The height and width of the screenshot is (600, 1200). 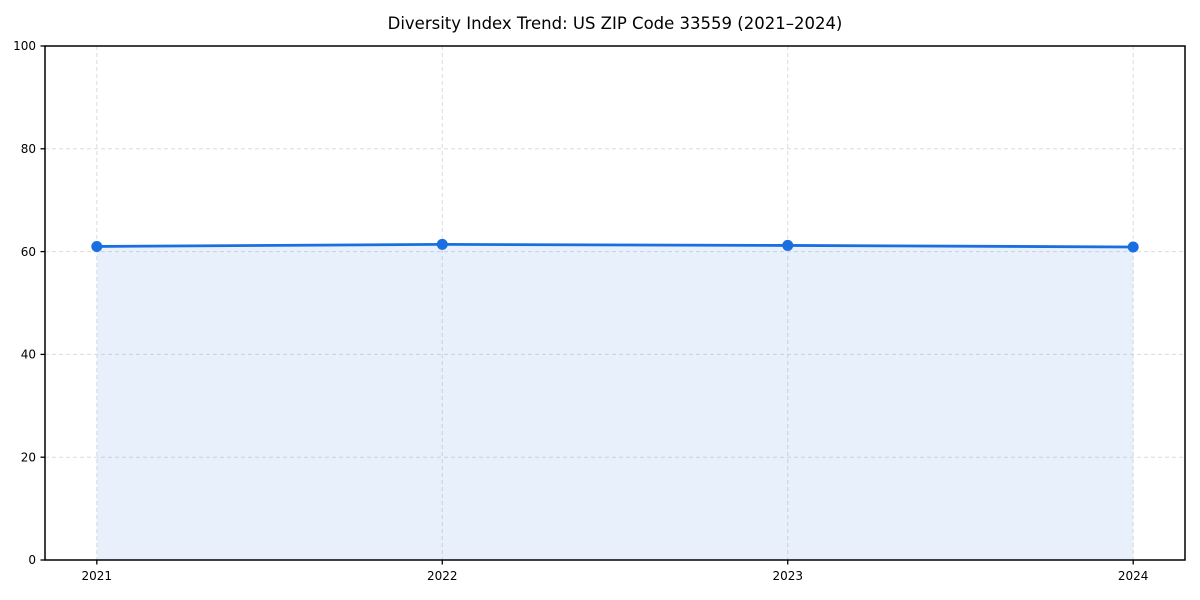 I want to click on data-point-2023, so click(x=788, y=245).